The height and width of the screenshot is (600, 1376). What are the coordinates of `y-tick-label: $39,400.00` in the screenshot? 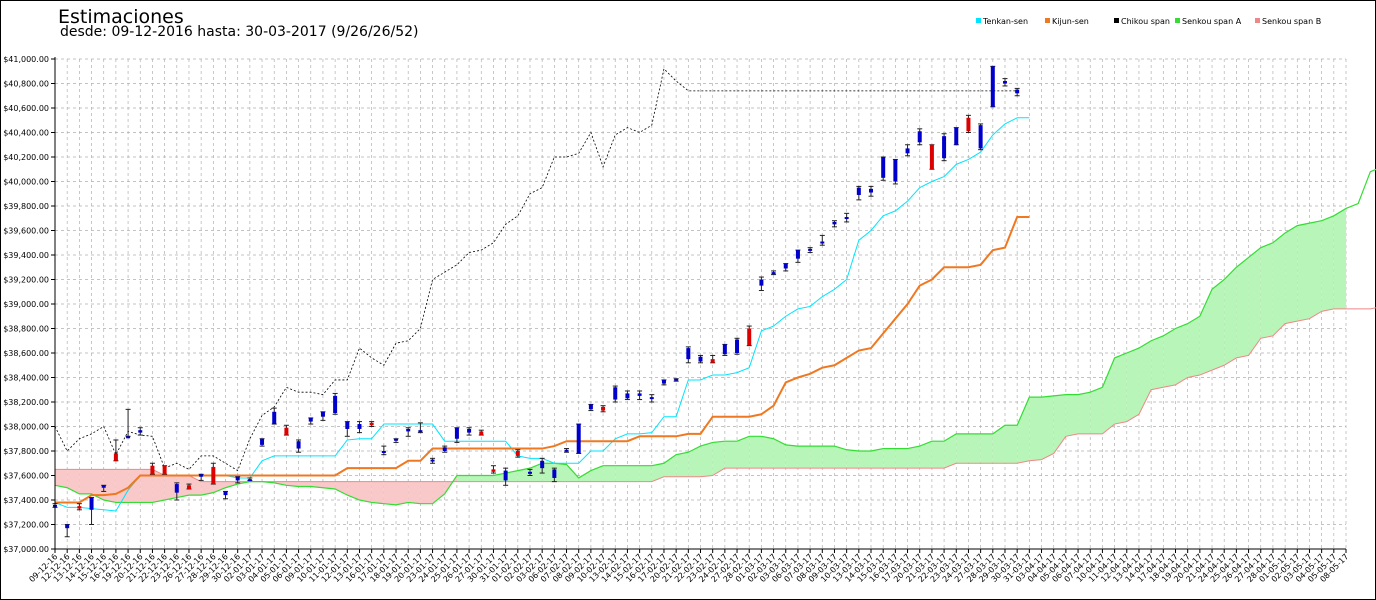 It's located at (26, 255).